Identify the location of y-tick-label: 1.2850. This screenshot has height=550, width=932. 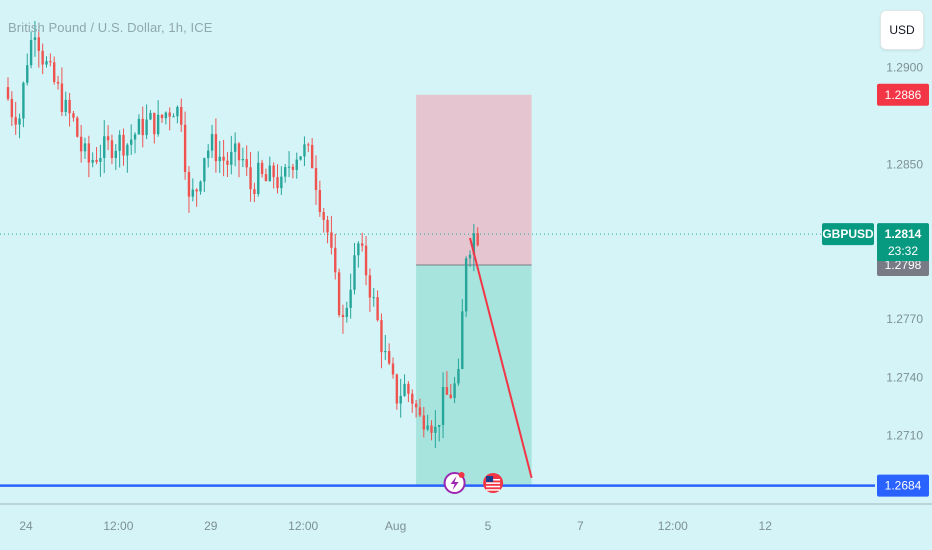
(904, 164).